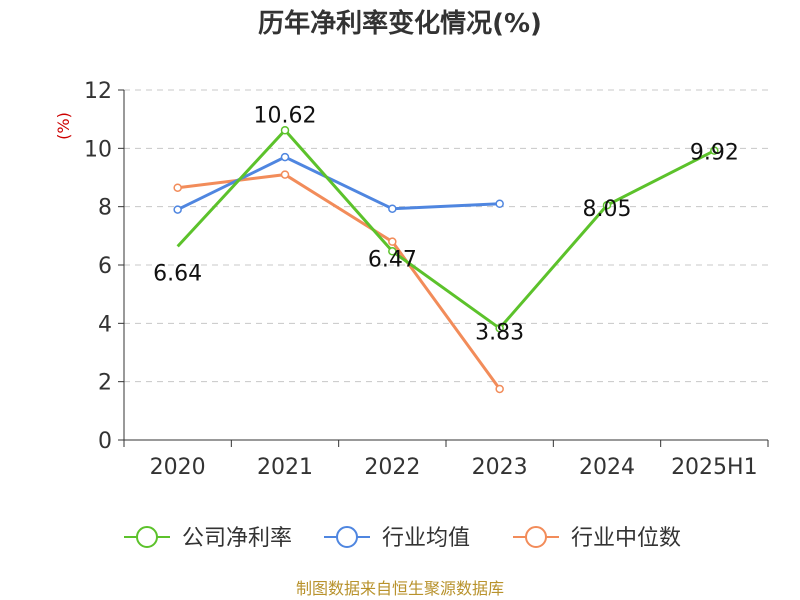  I want to click on data-label: 6.64, so click(177, 273).